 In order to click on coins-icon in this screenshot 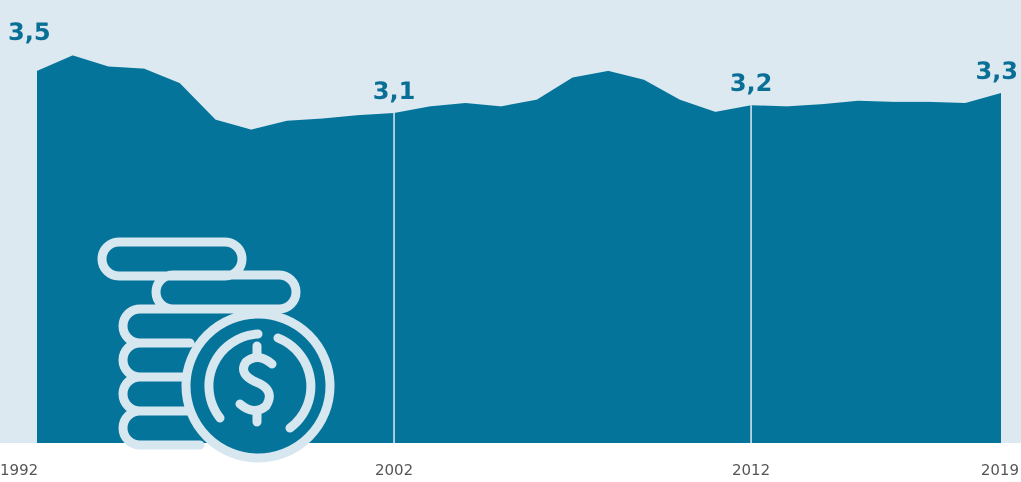, I will do `click(216, 350)`.